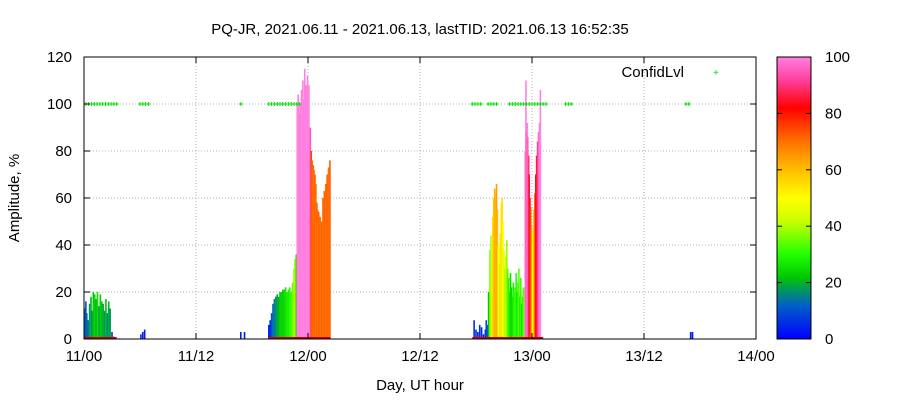 This screenshot has width=900, height=400. Describe the element at coordinates (63, 198) in the screenshot. I see `y-tick-label: 60` at that location.